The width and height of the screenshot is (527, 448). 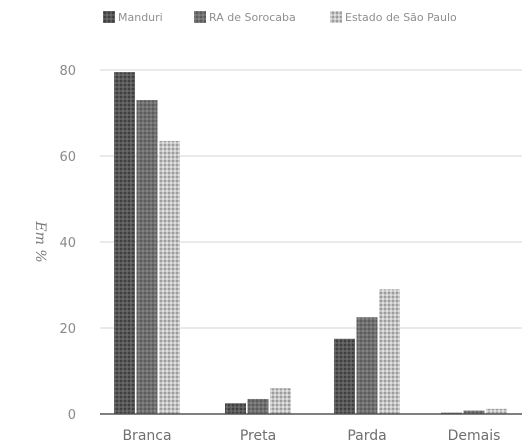 I want to click on y-axis-ticks: 0 20 40 60 80, so click(x=67, y=243).